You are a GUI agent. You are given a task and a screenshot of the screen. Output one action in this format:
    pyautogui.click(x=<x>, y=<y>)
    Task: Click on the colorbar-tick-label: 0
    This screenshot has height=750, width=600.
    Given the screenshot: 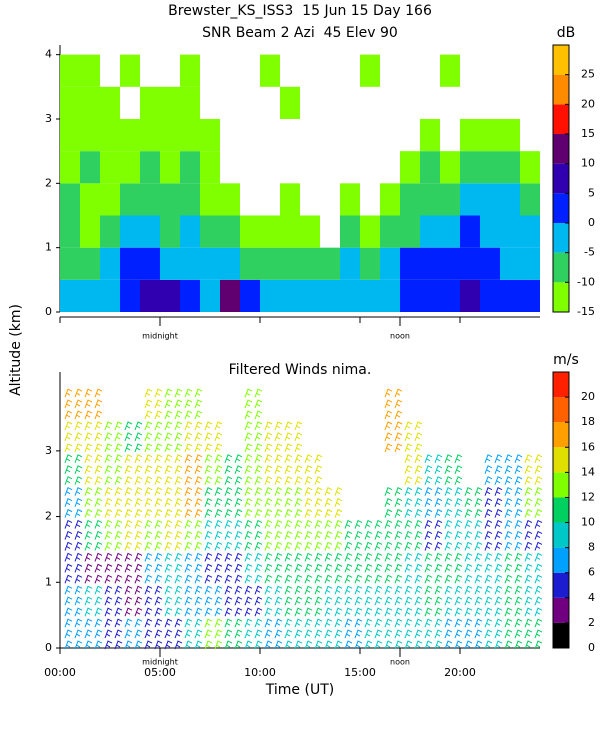 What is the action you would take?
    pyautogui.click(x=591, y=647)
    